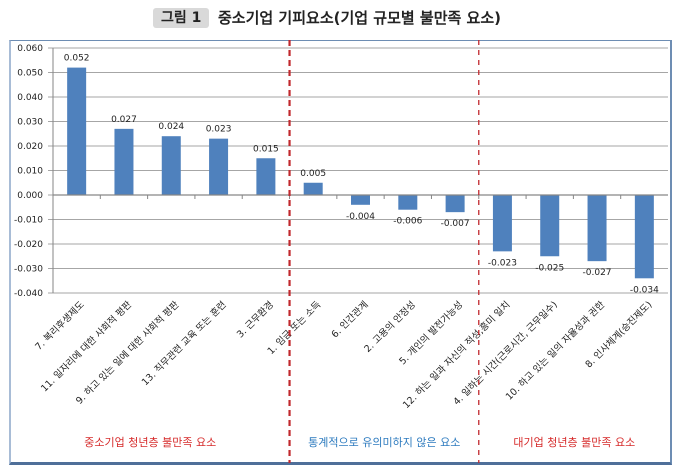 The image size is (682, 476). What do you see at coordinates (350, 320) in the screenshot?
I see `category-label: 6. 인간관계` at bounding box center [350, 320].